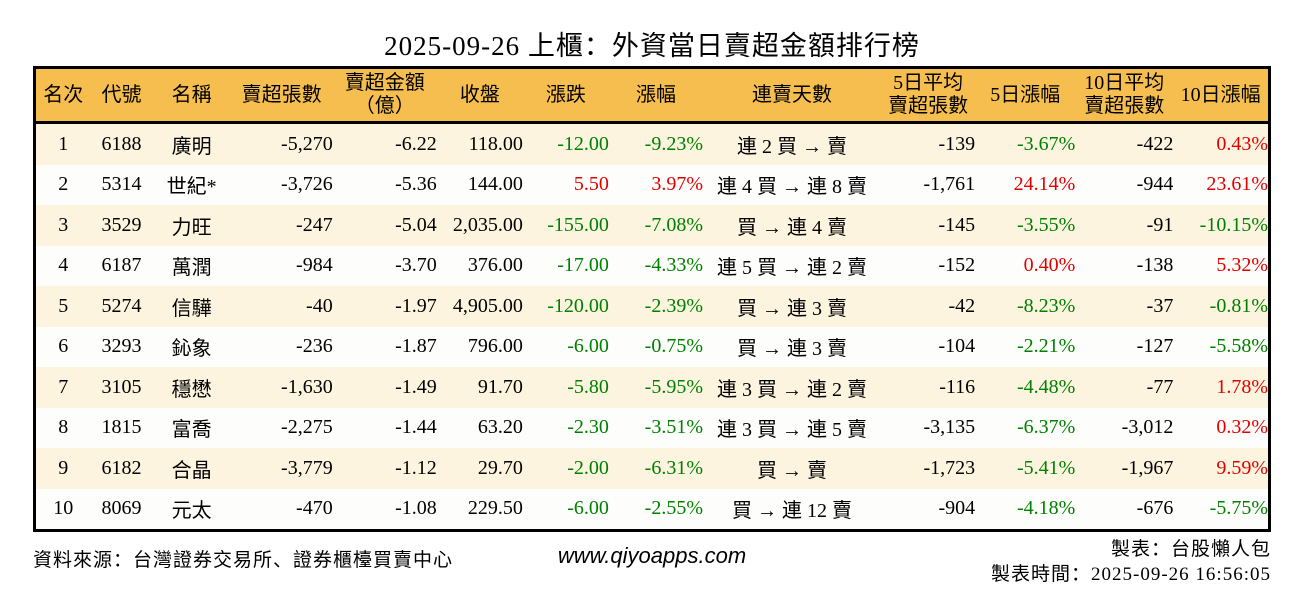 The image size is (1304, 612). Describe the element at coordinates (63, 508) in the screenshot. I see `cell-rank: 10` at that location.